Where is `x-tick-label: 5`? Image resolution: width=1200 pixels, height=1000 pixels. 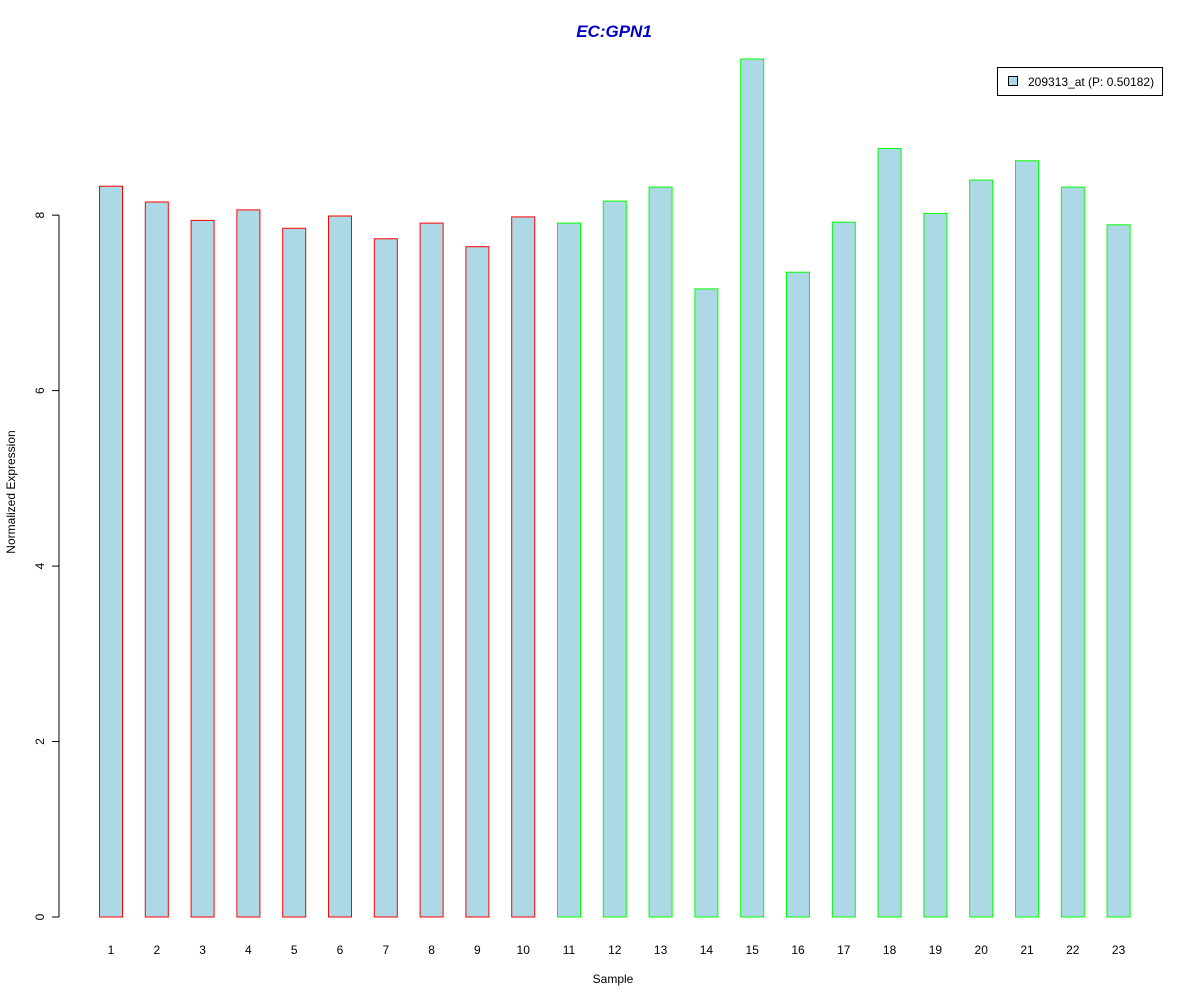 x-tick-label: 5 is located at coordinates (294, 950).